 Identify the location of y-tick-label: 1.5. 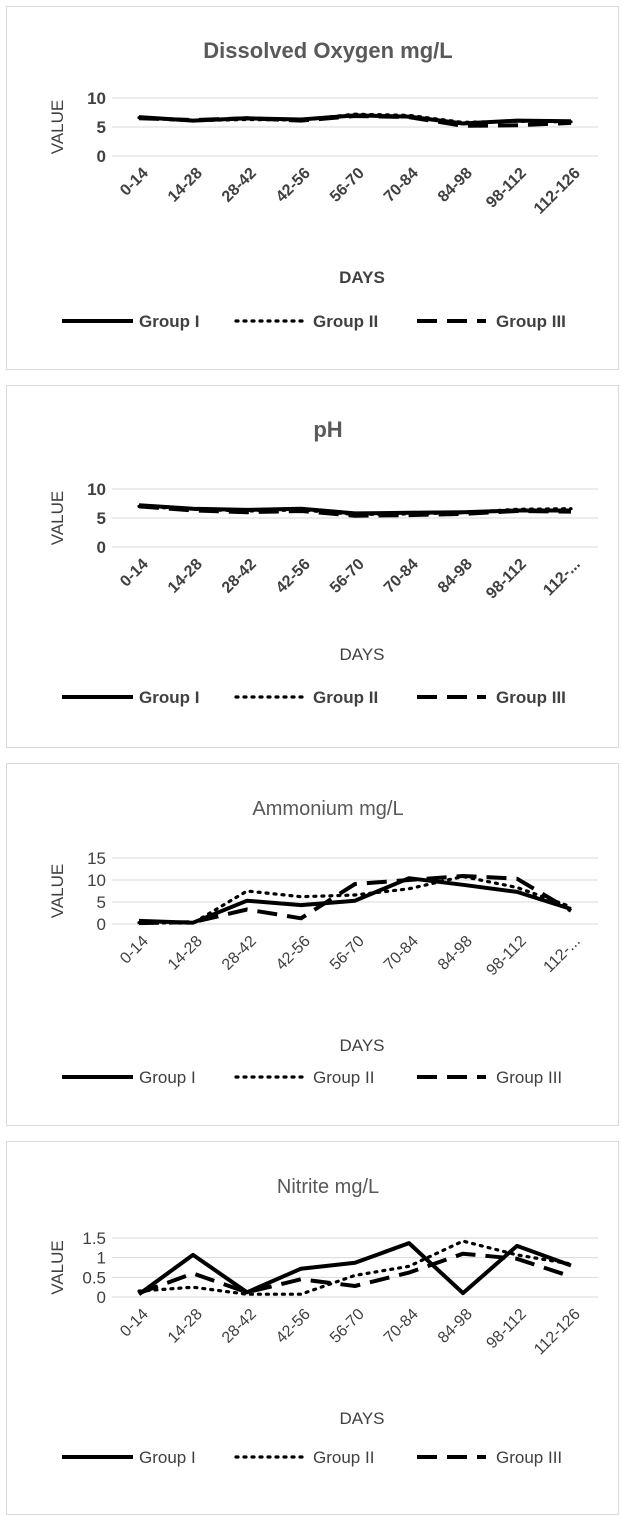
(94, 1238).